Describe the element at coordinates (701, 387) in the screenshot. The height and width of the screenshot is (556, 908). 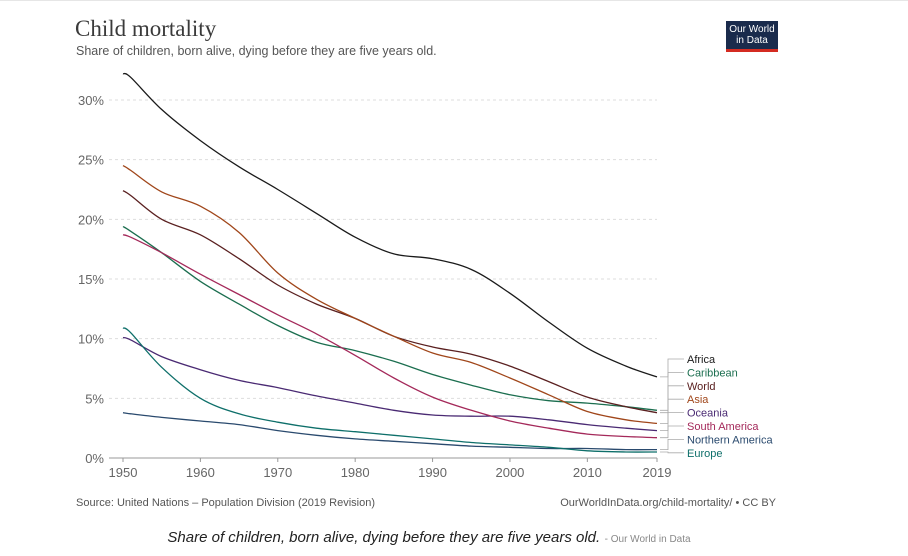
I see `legend-label-world: World` at that location.